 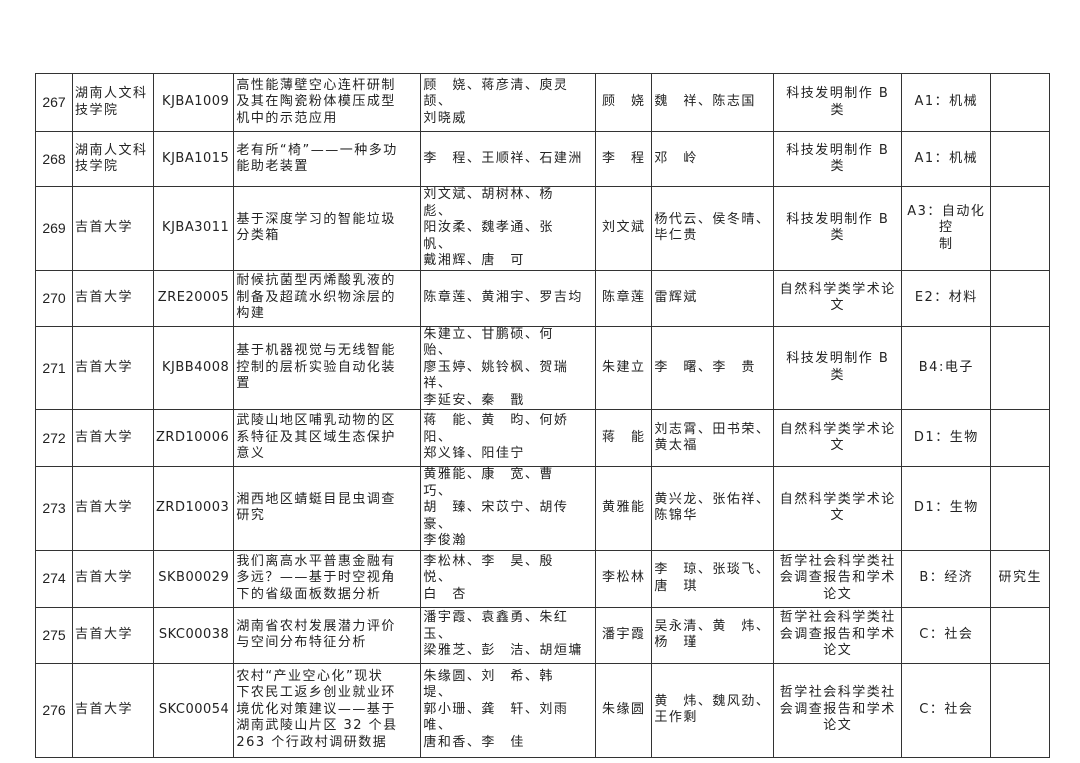 What do you see at coordinates (946, 298) in the screenshot?
I see `subject-cell: E2：材料` at bounding box center [946, 298].